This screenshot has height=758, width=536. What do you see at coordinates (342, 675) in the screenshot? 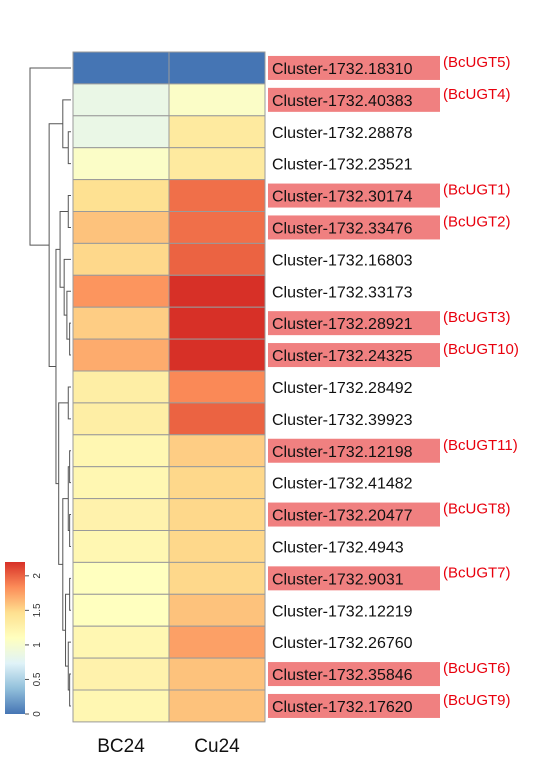
I see `row-label: Cluster-1732.35846` at bounding box center [342, 675].